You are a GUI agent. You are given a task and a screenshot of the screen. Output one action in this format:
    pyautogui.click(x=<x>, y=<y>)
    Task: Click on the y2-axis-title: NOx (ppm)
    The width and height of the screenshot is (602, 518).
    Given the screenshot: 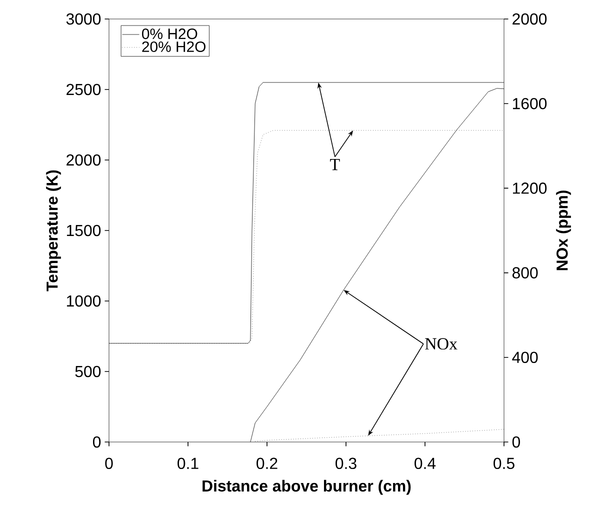 What is the action you would take?
    pyautogui.click(x=563, y=230)
    